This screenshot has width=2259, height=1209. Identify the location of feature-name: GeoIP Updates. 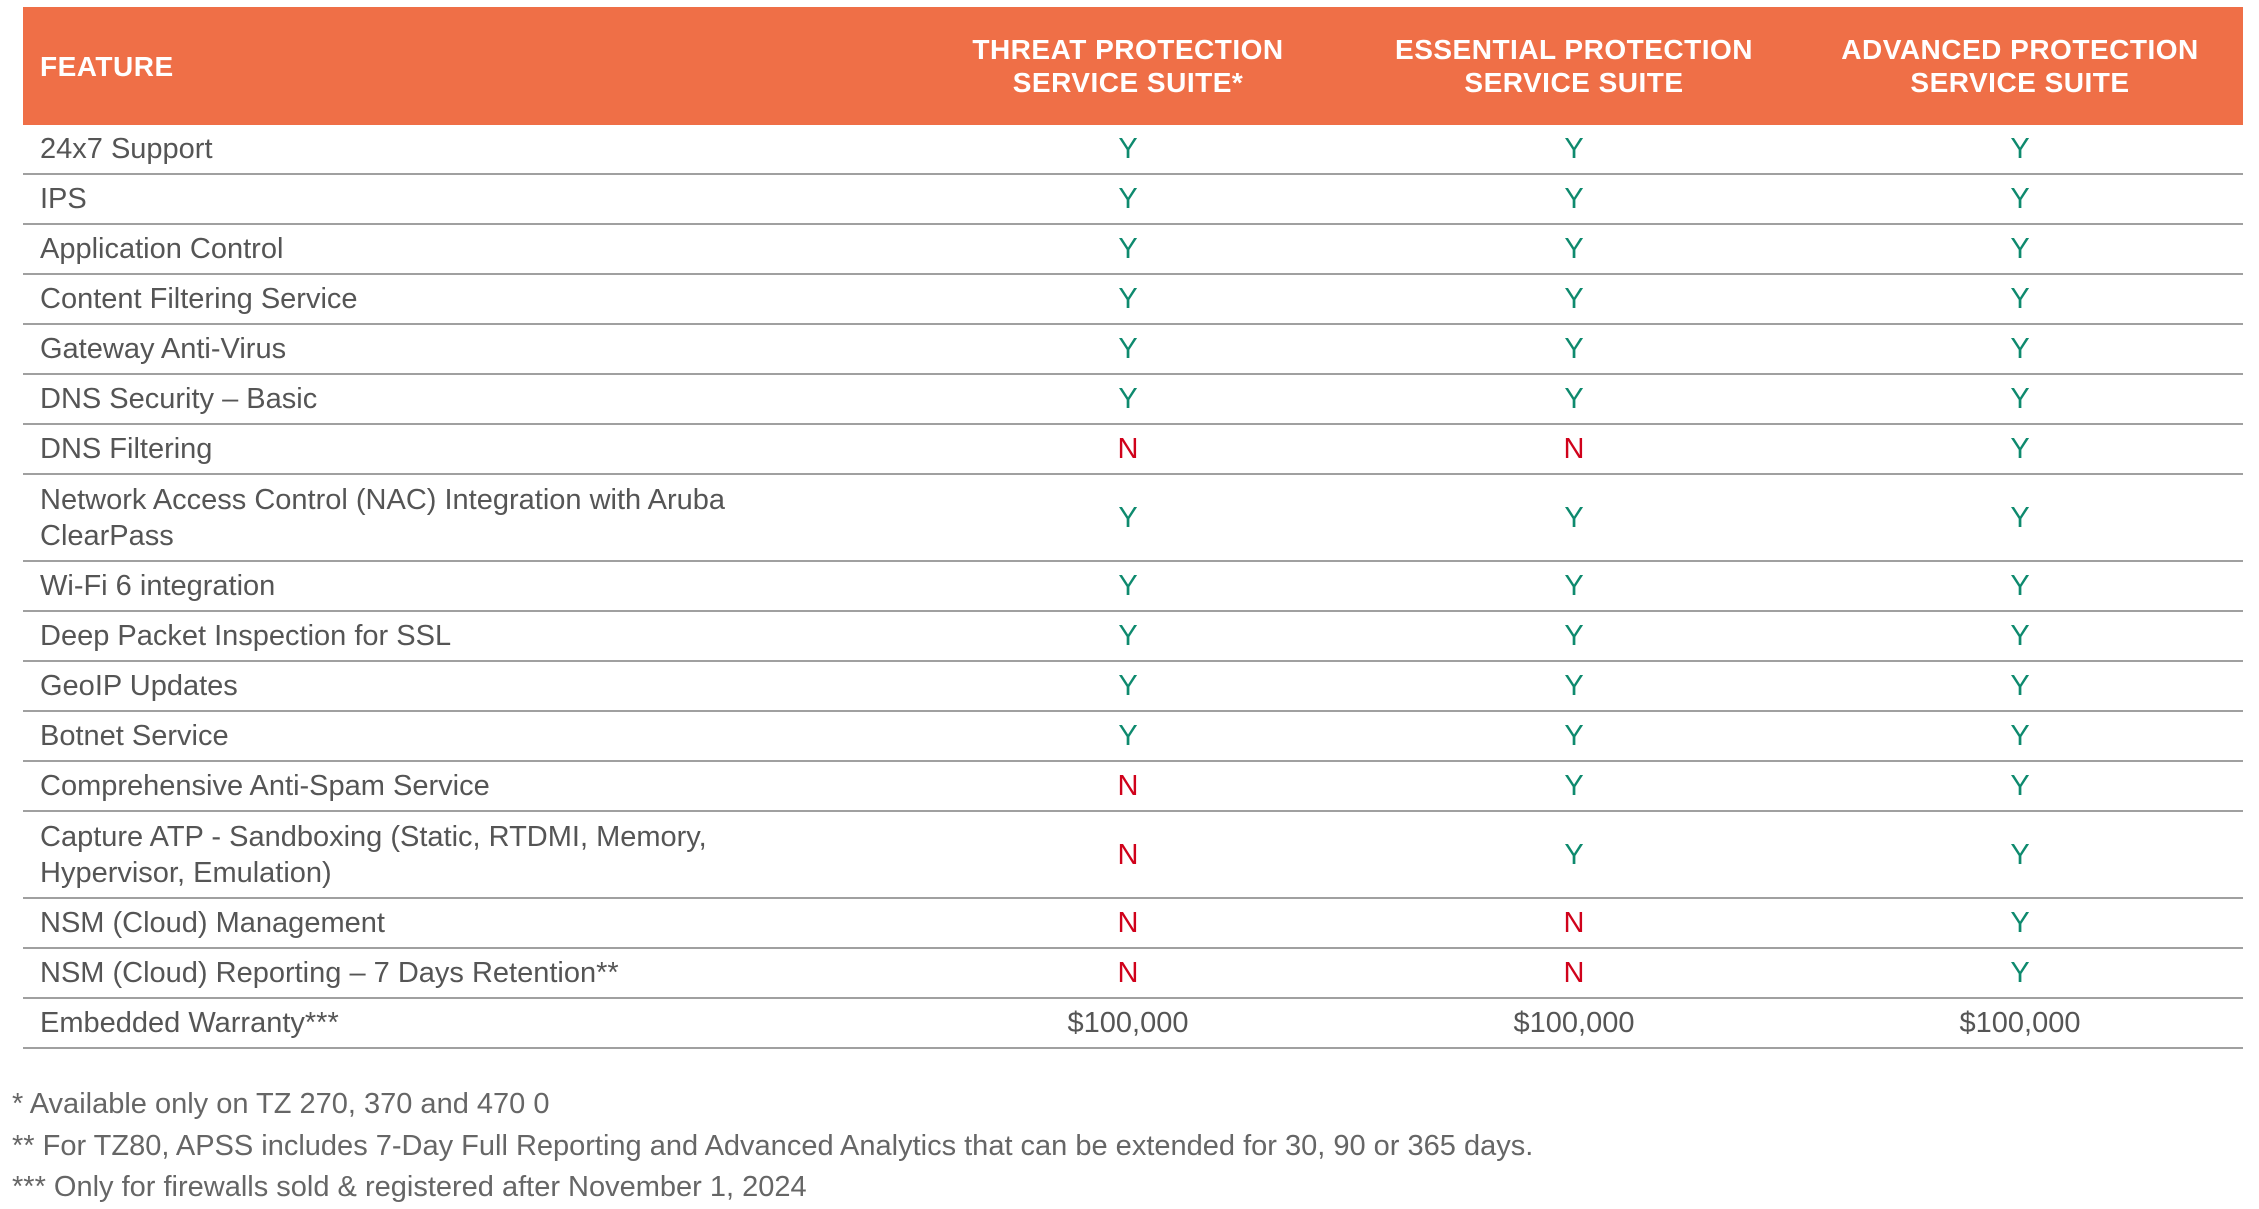
(464, 686).